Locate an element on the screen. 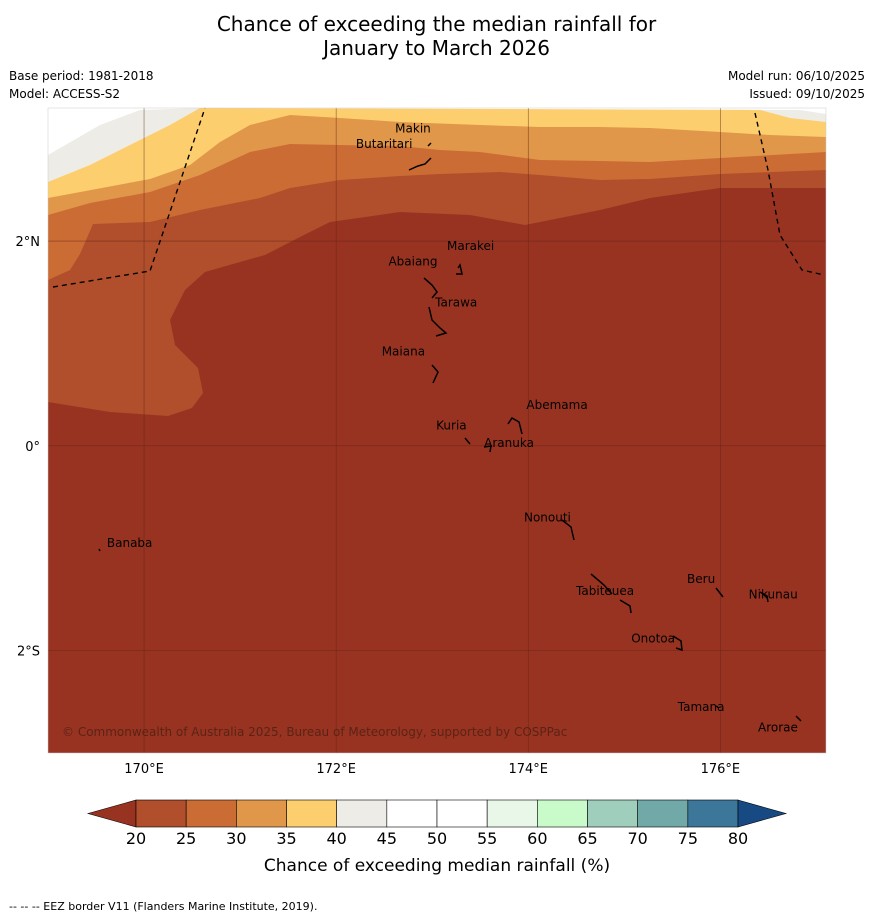 Image resolution: width=873 pixels, height=919 pixels. title-line-2: January to March 2026 is located at coordinates (436, 48).